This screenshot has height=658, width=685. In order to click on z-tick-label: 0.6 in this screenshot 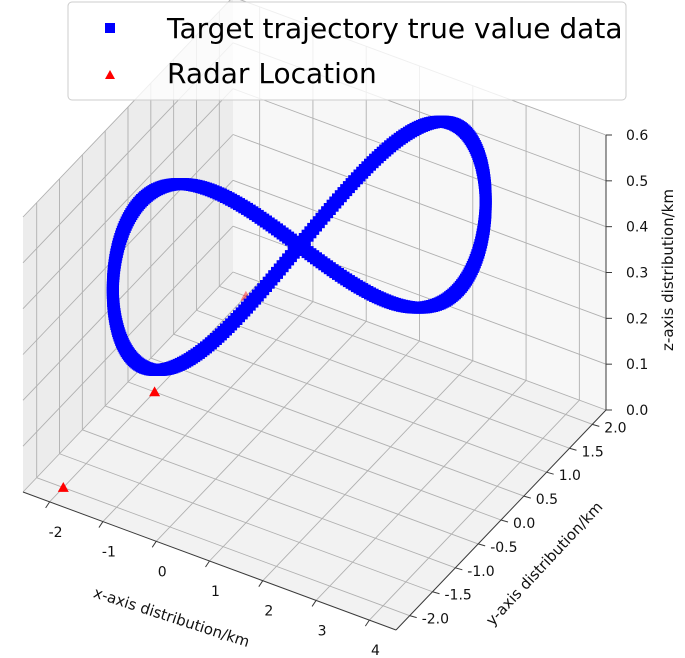, I will do `click(637, 136)`.